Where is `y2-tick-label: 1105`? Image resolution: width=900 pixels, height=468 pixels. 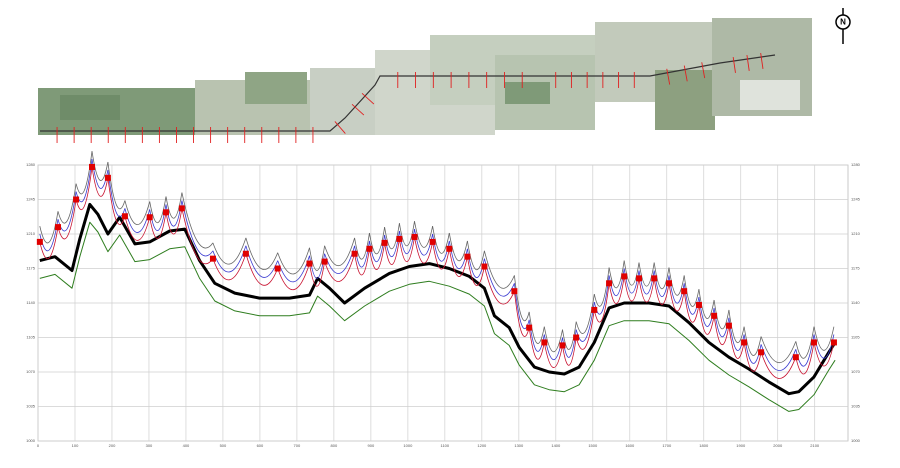 y2-tick-label: 1105 is located at coordinates (855, 337).